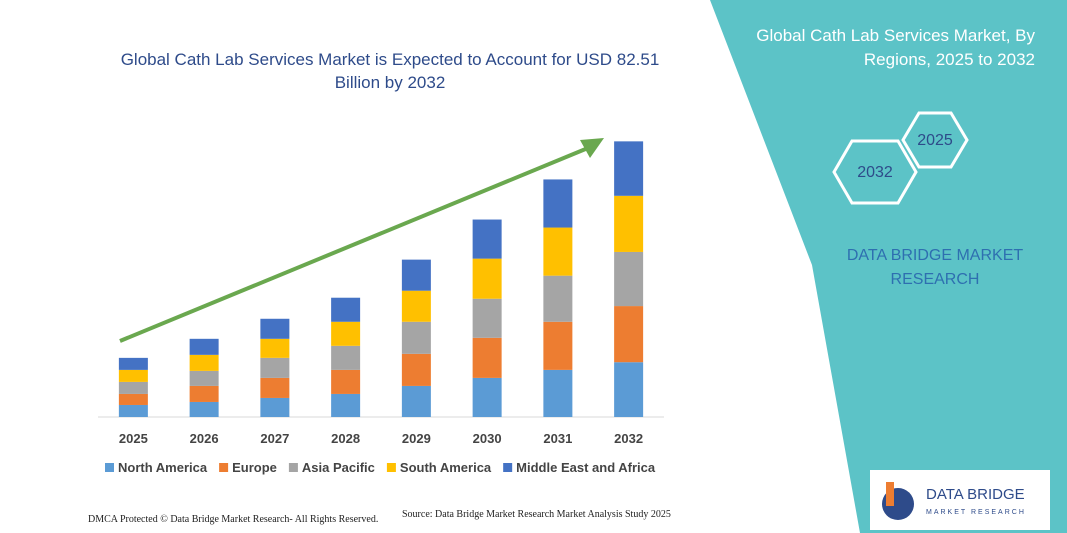 The image size is (1067, 533). I want to click on x-tick-label: 2027, so click(274, 438).